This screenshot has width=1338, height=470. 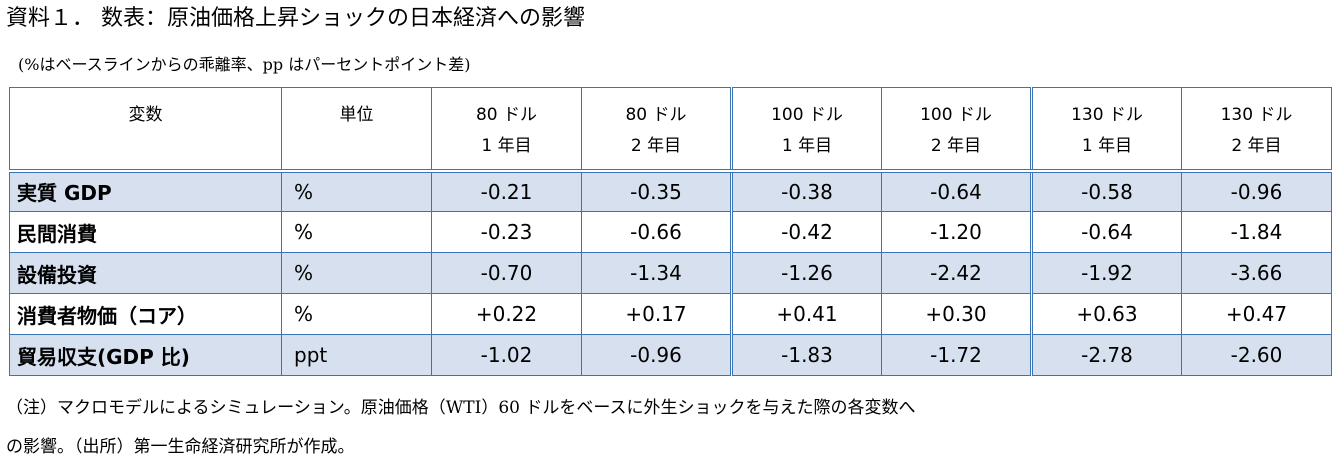 I want to click on variable-cell: 設備投資, so click(x=145, y=273).